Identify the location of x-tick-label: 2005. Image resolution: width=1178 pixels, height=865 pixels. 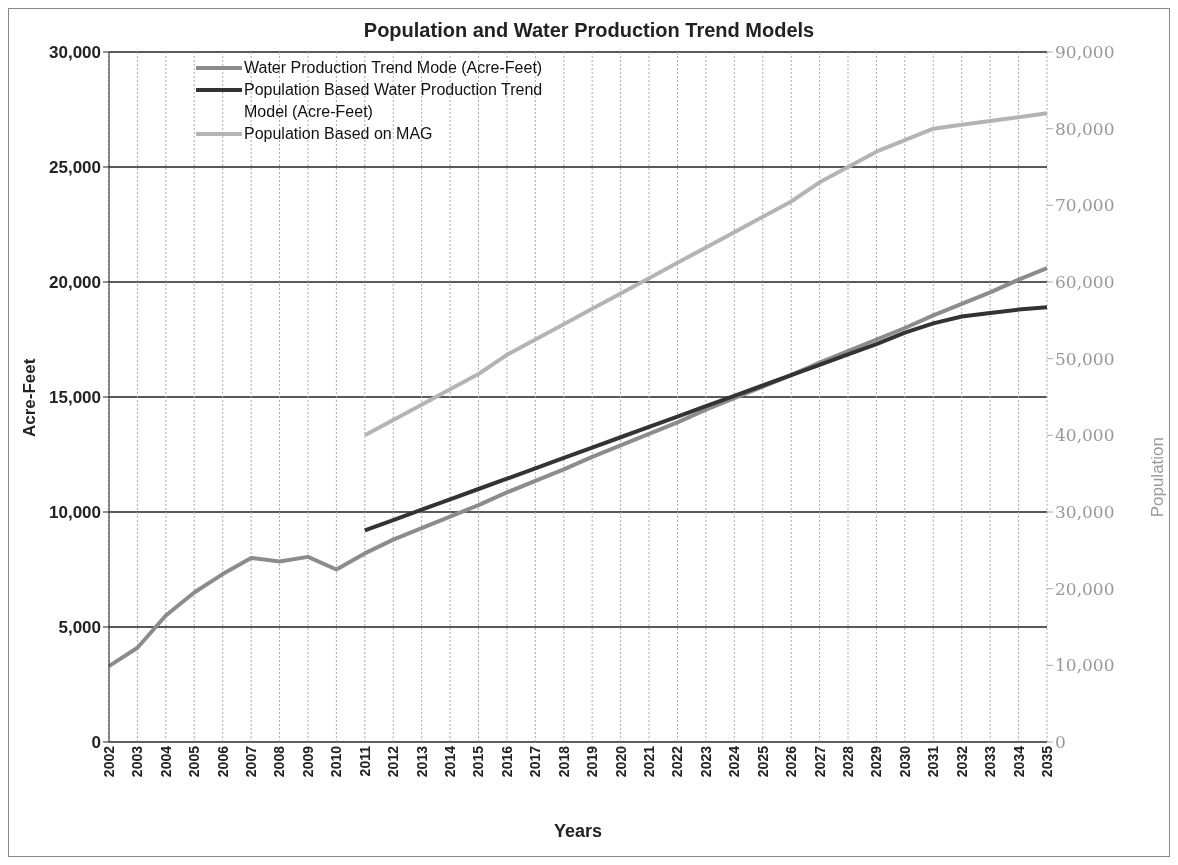
(194, 761).